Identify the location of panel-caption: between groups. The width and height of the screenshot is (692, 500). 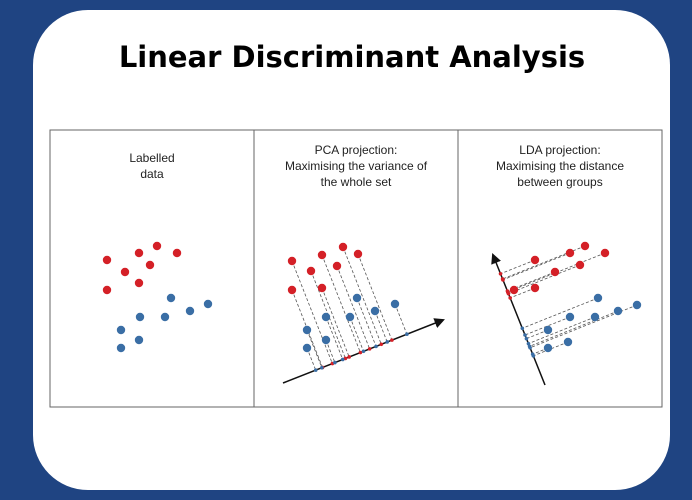
(559, 182).